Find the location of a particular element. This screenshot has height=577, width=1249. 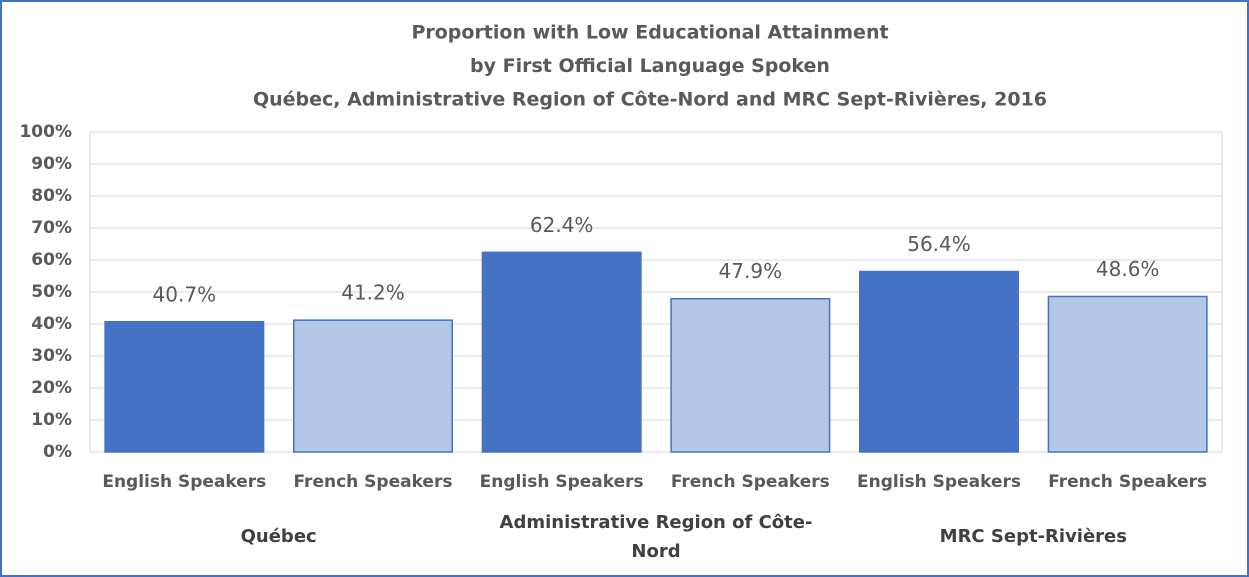

group-label: MRC Sept-Rivières is located at coordinates (1033, 536).